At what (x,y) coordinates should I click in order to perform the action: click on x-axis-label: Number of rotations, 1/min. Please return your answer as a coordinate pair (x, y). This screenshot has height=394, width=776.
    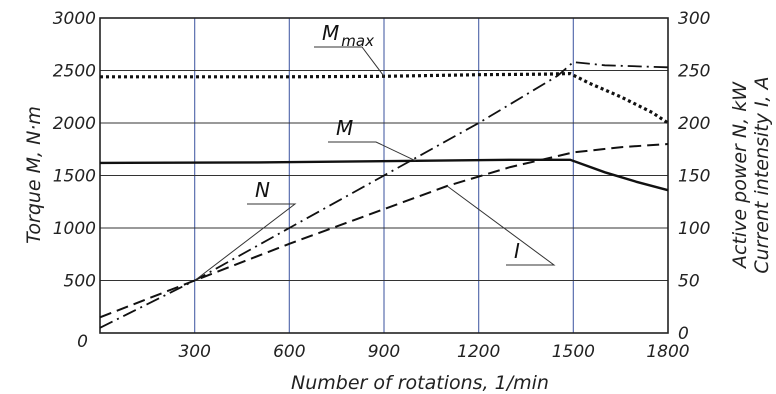
    Looking at the image, I should click on (420, 383).